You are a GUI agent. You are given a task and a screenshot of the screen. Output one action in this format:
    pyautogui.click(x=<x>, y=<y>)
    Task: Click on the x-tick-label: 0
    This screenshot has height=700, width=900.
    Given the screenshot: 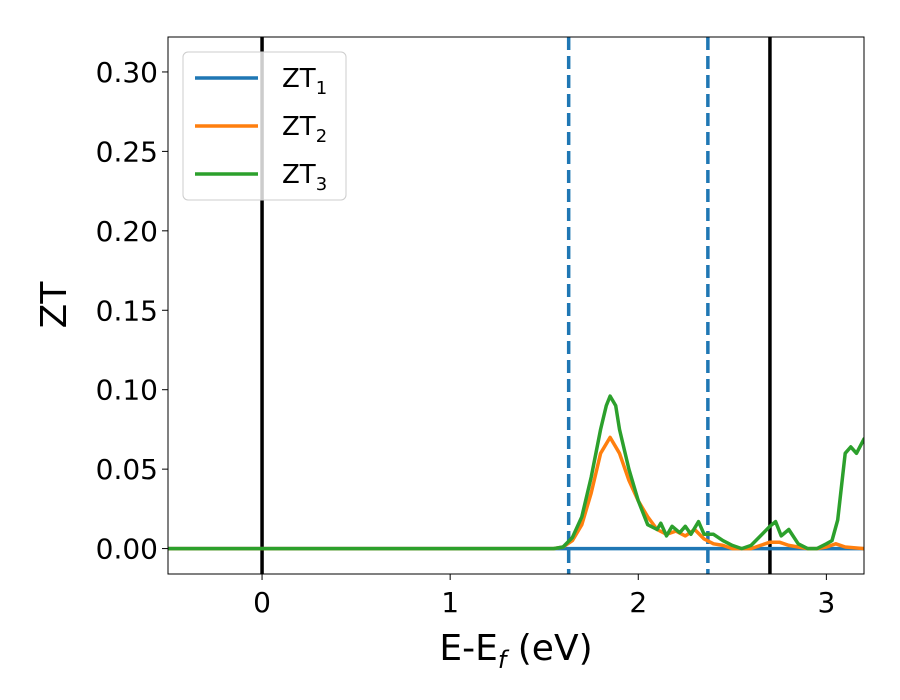 What is the action you would take?
    pyautogui.click(x=262, y=602)
    